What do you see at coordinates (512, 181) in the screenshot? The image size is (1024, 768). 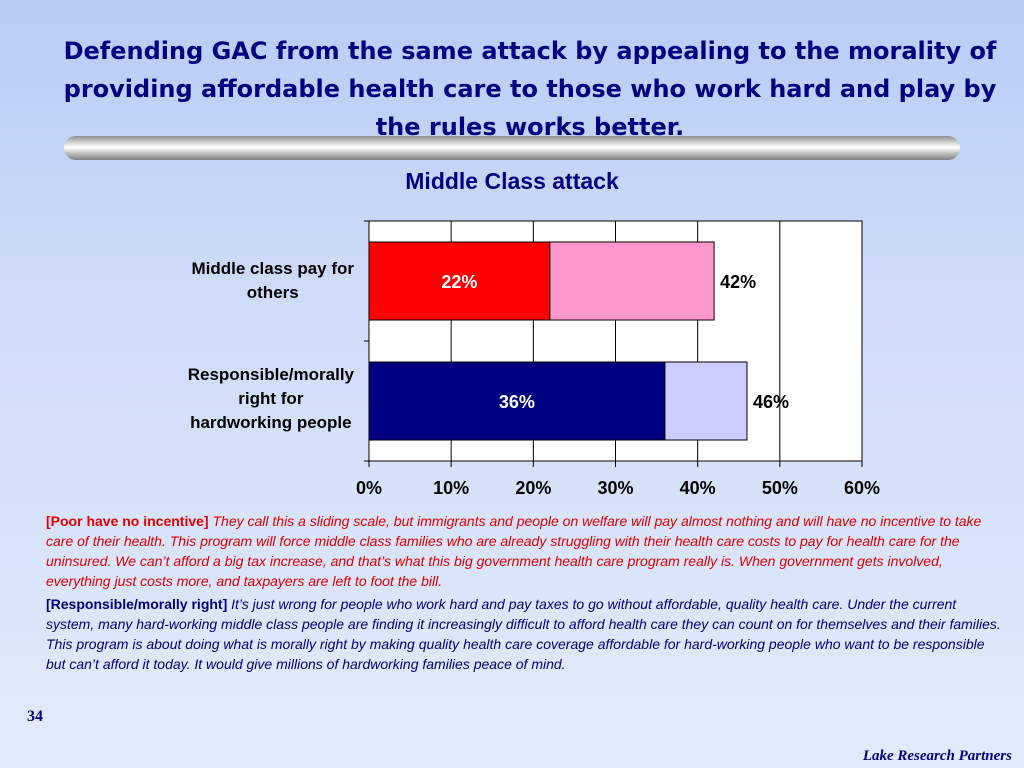 I see `chart-title: Middle Class attack` at bounding box center [512, 181].